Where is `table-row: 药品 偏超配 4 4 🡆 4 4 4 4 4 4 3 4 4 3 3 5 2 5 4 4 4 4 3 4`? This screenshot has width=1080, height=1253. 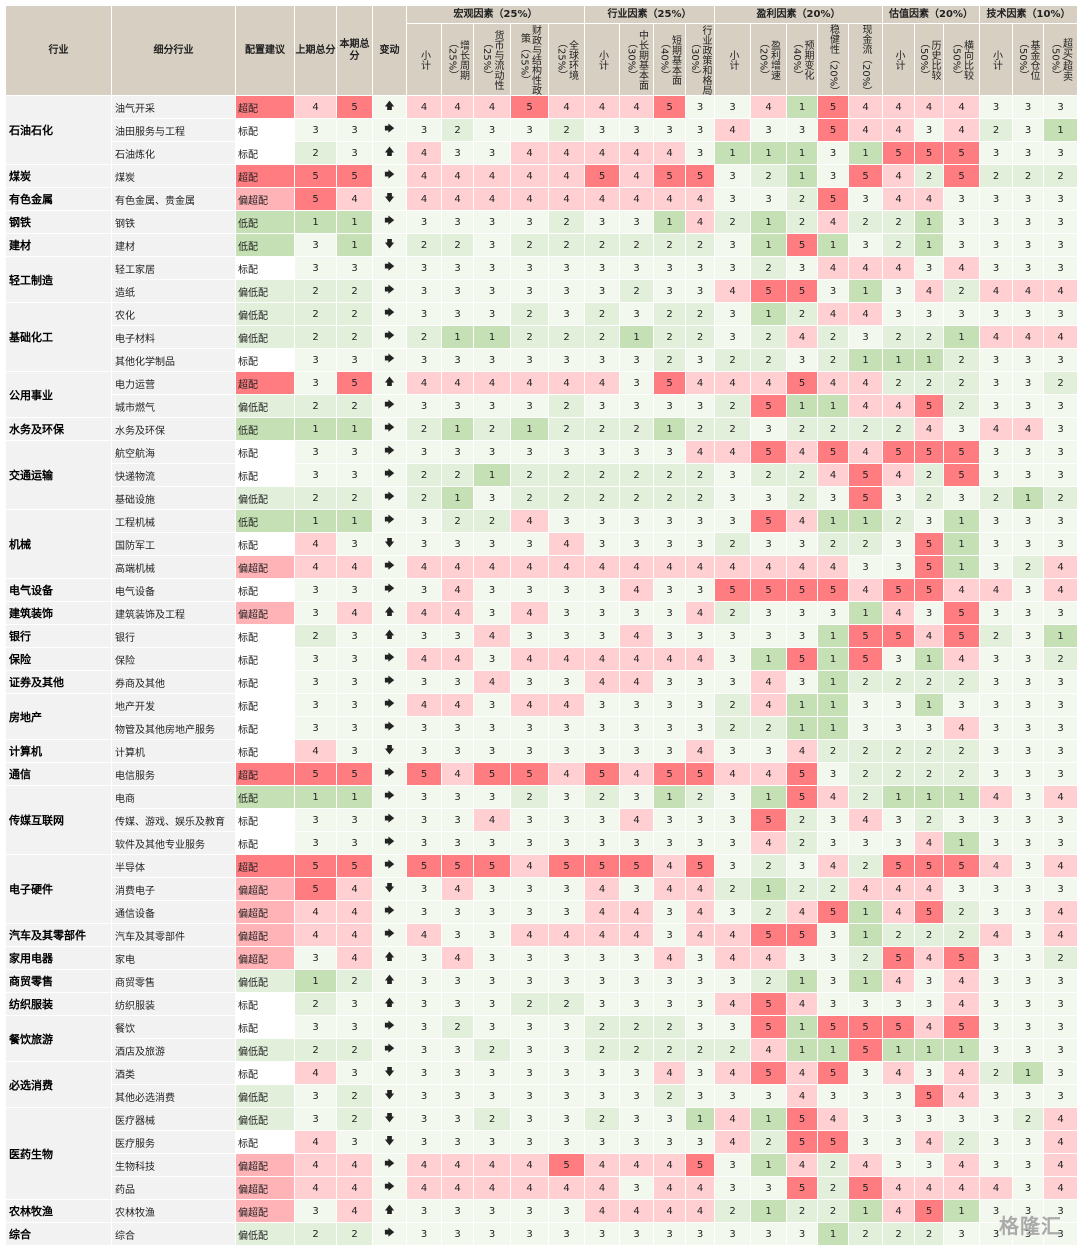 table-row: 药品 偏超配 4 4 🡆 4 4 4 4 4 4 3 4 4 3 3 5 2 5 4 4 4 4 3 4 is located at coordinates (542, 1188).